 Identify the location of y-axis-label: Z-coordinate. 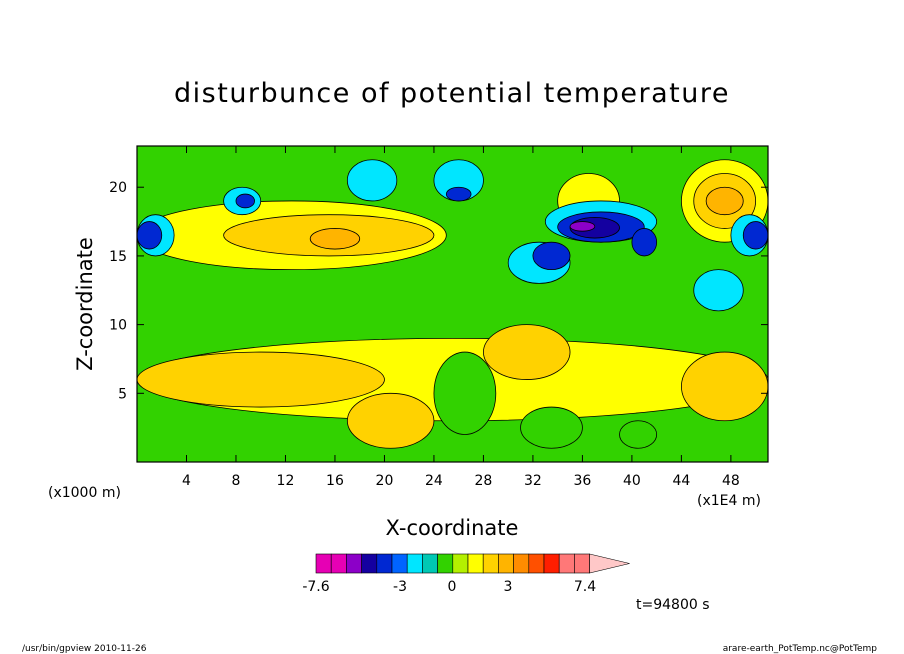
(85, 304).